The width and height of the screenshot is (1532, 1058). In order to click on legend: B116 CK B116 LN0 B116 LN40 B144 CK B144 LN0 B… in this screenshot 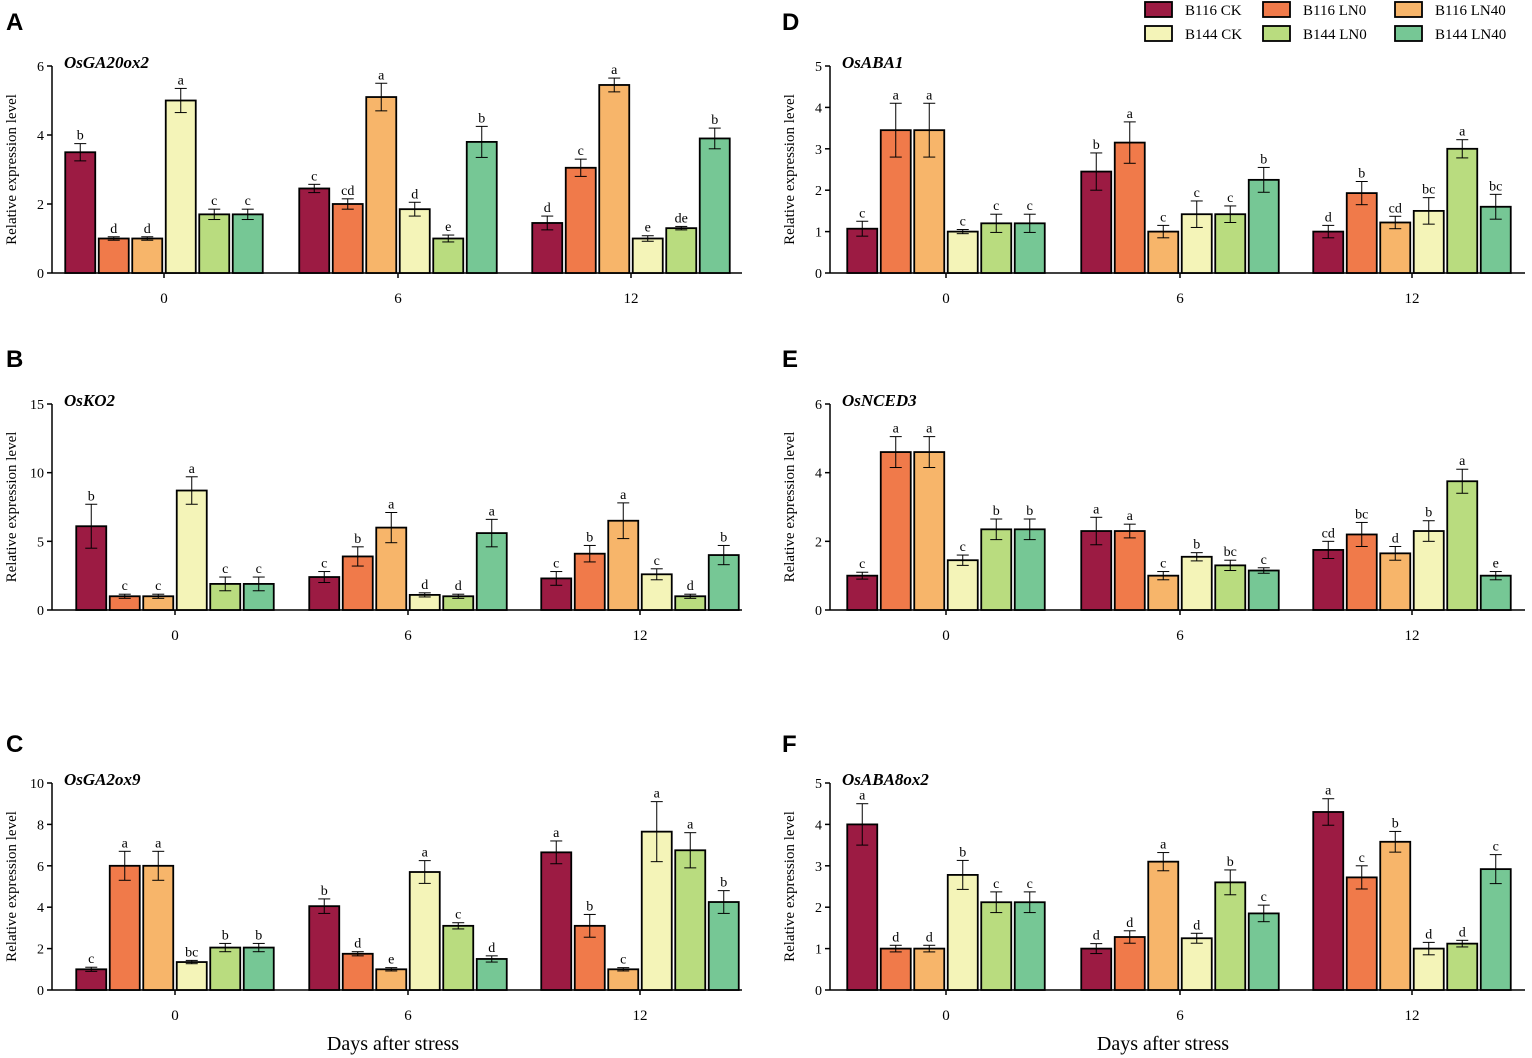, I will do `click(1325, 22)`.